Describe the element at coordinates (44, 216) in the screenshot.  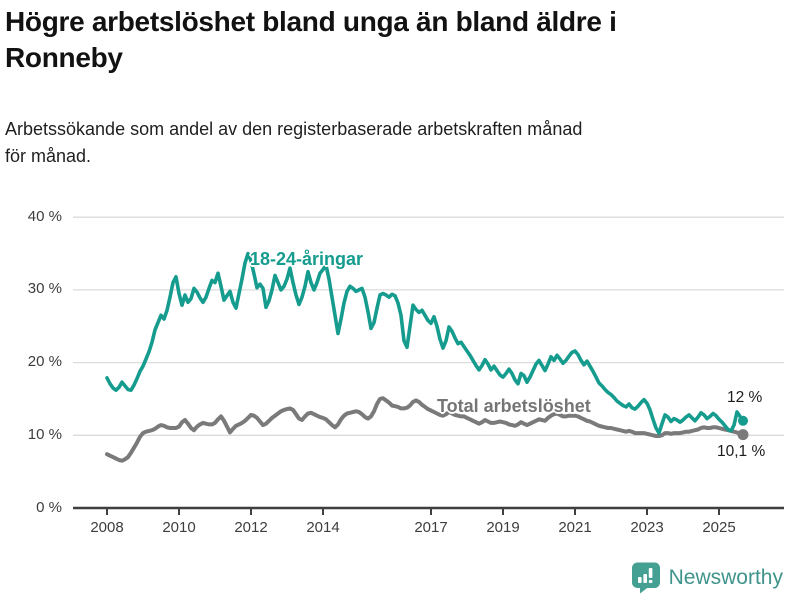
I see `y-tick-label: 40 %` at that location.